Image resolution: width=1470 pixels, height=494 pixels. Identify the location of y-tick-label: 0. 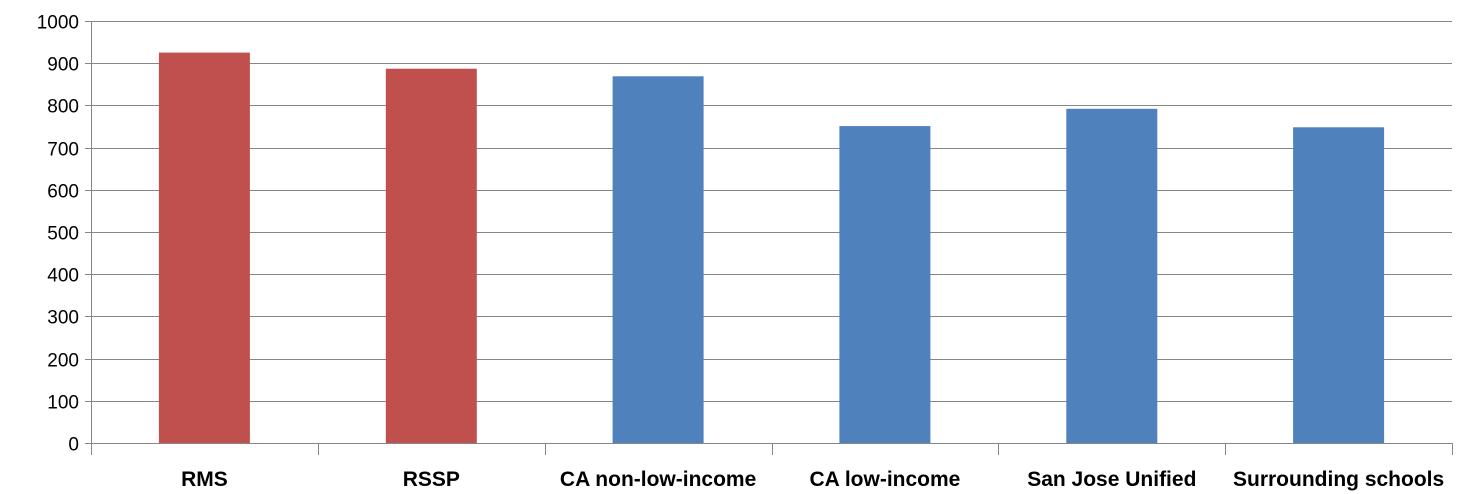
(73, 445).